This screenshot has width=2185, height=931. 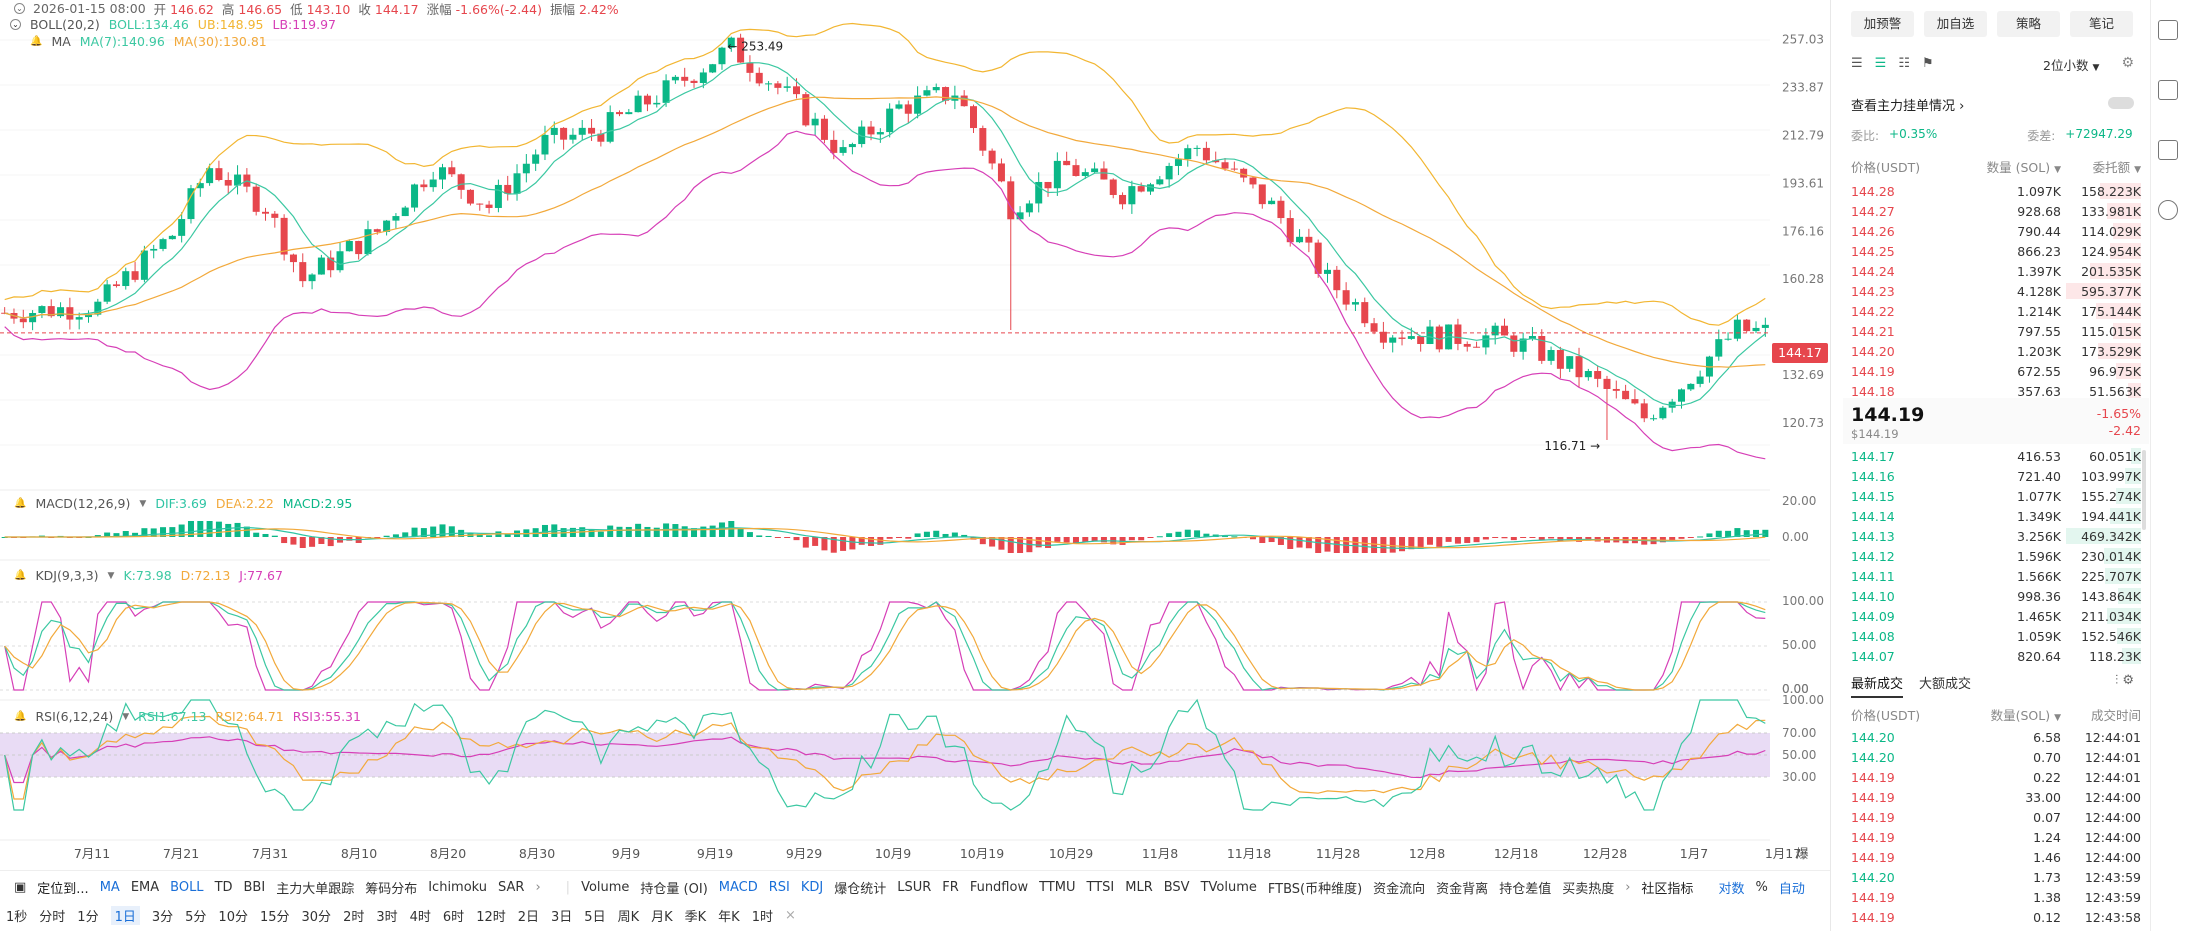 I want to click on bid-row: 144.13 3.256K 469.342K, so click(x=1996, y=536).